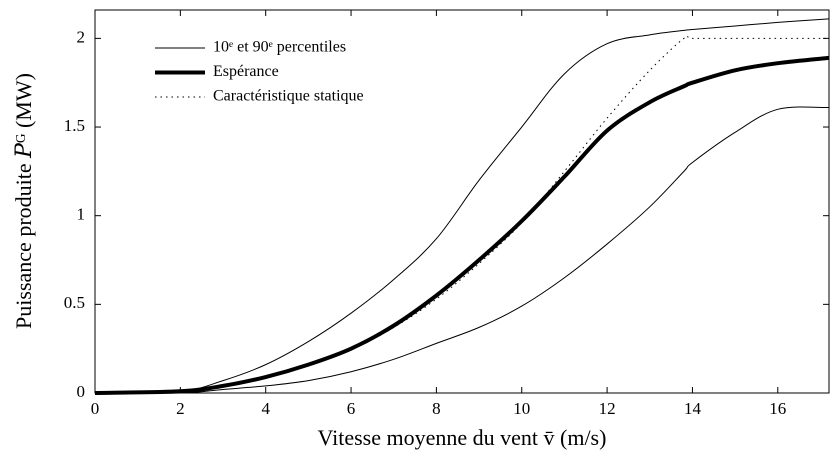  What do you see at coordinates (607, 408) in the screenshot?
I see `x-tick-label: 12` at bounding box center [607, 408].